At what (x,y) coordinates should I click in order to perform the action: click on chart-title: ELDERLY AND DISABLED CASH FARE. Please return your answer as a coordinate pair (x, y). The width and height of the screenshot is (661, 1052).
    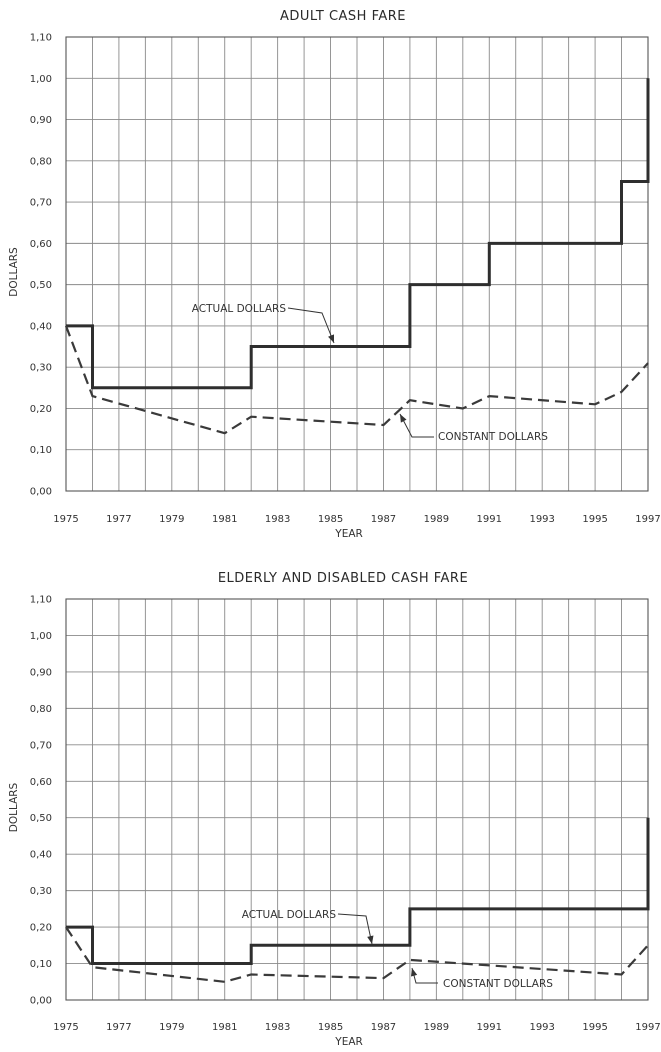
    Looking at the image, I should click on (343, 578).